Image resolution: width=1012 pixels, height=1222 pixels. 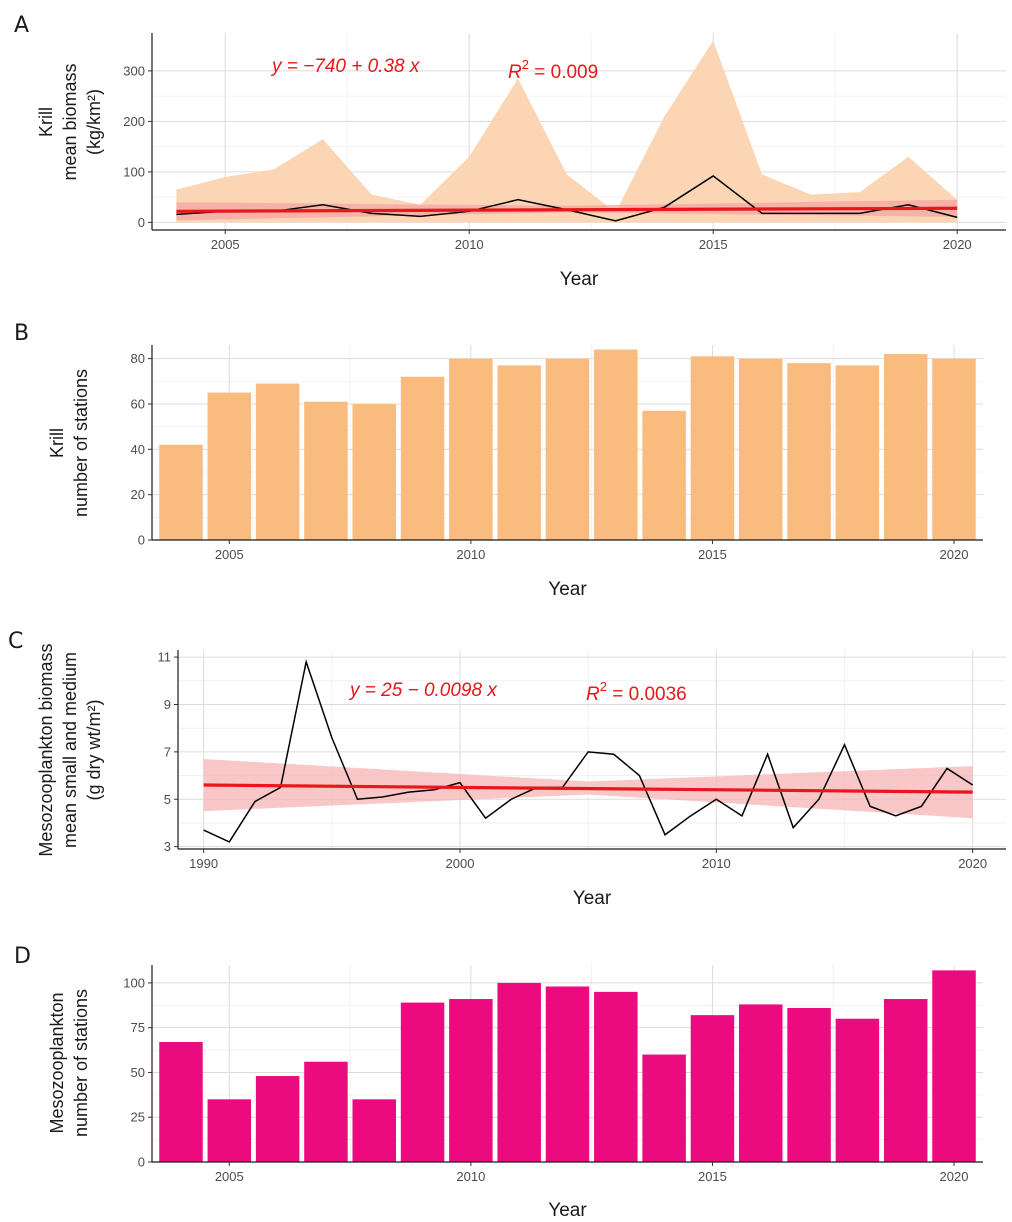 What do you see at coordinates (203, 863) in the screenshot?
I see `x-tick-label: 1990` at bounding box center [203, 863].